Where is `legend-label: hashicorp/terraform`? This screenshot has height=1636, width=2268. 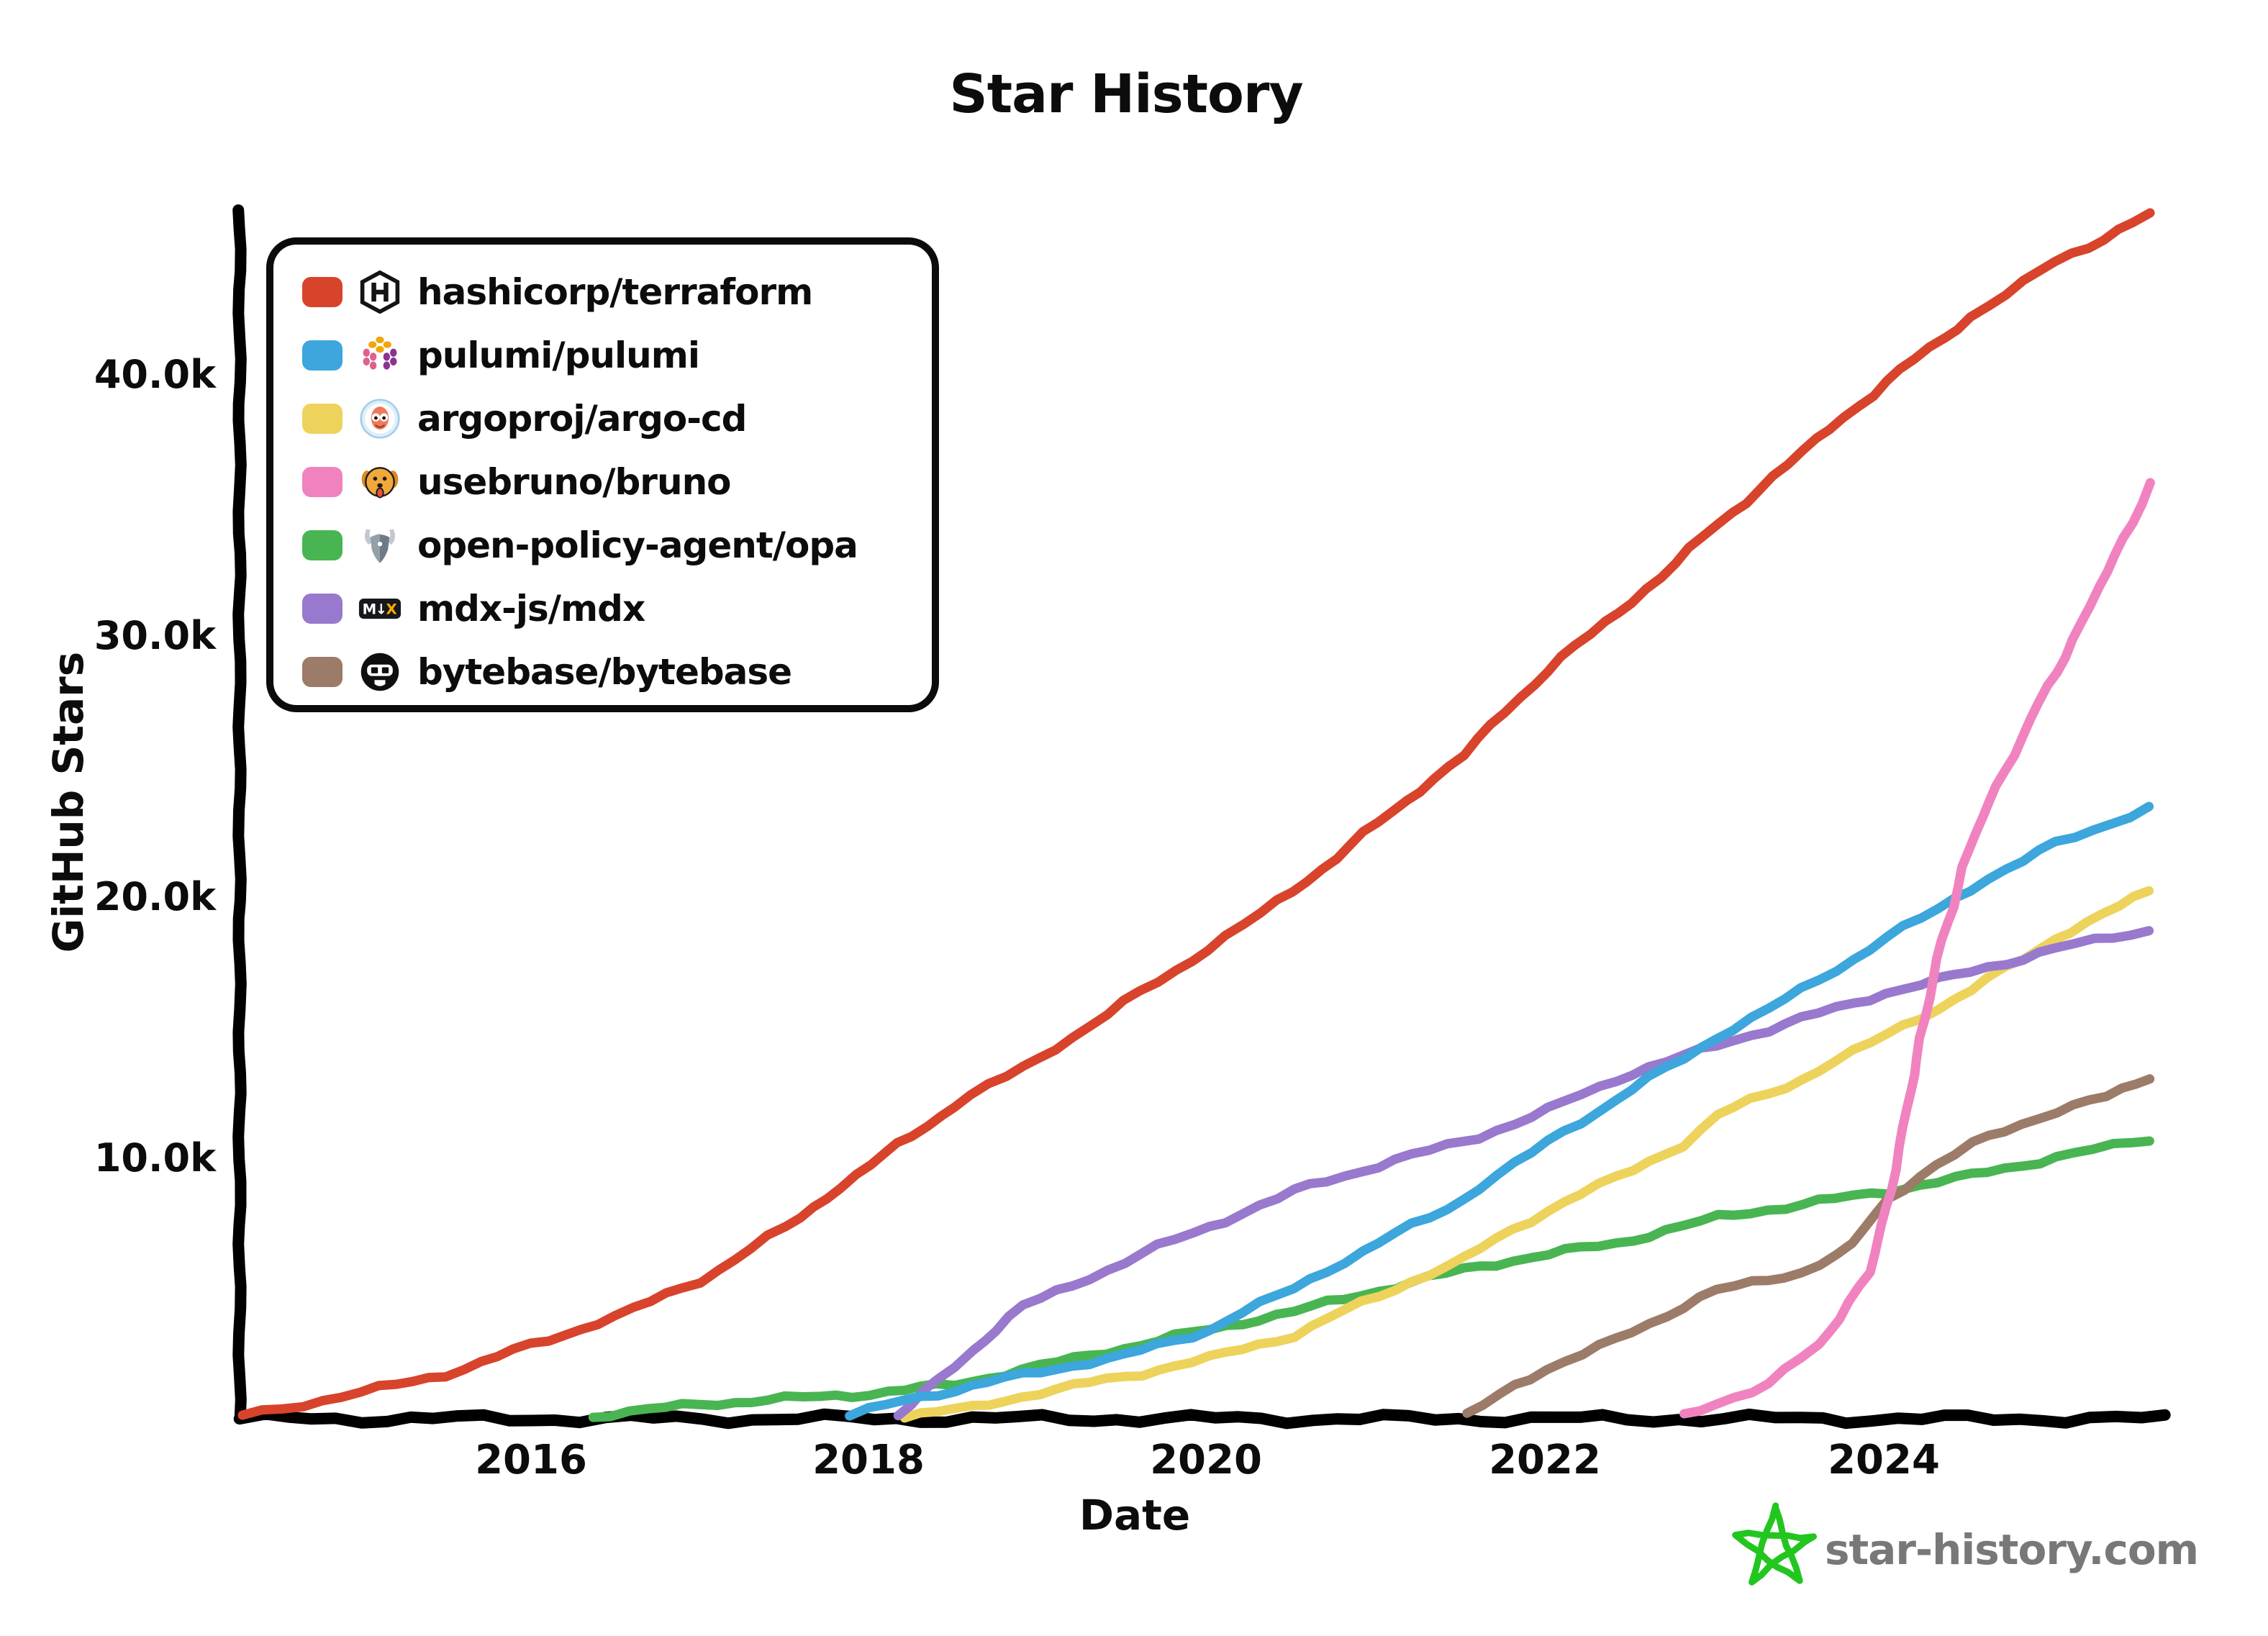 legend-label: hashicorp/terraform is located at coordinates (615, 292).